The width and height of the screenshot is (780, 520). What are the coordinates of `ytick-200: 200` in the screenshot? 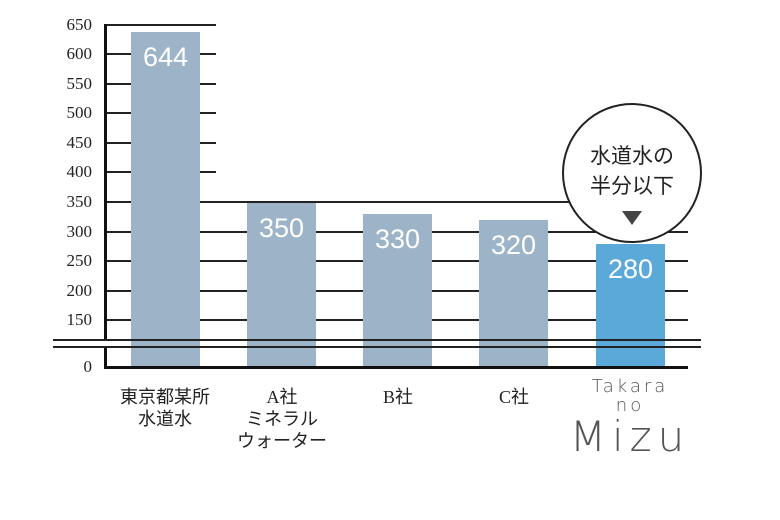 It's located at (79, 290).